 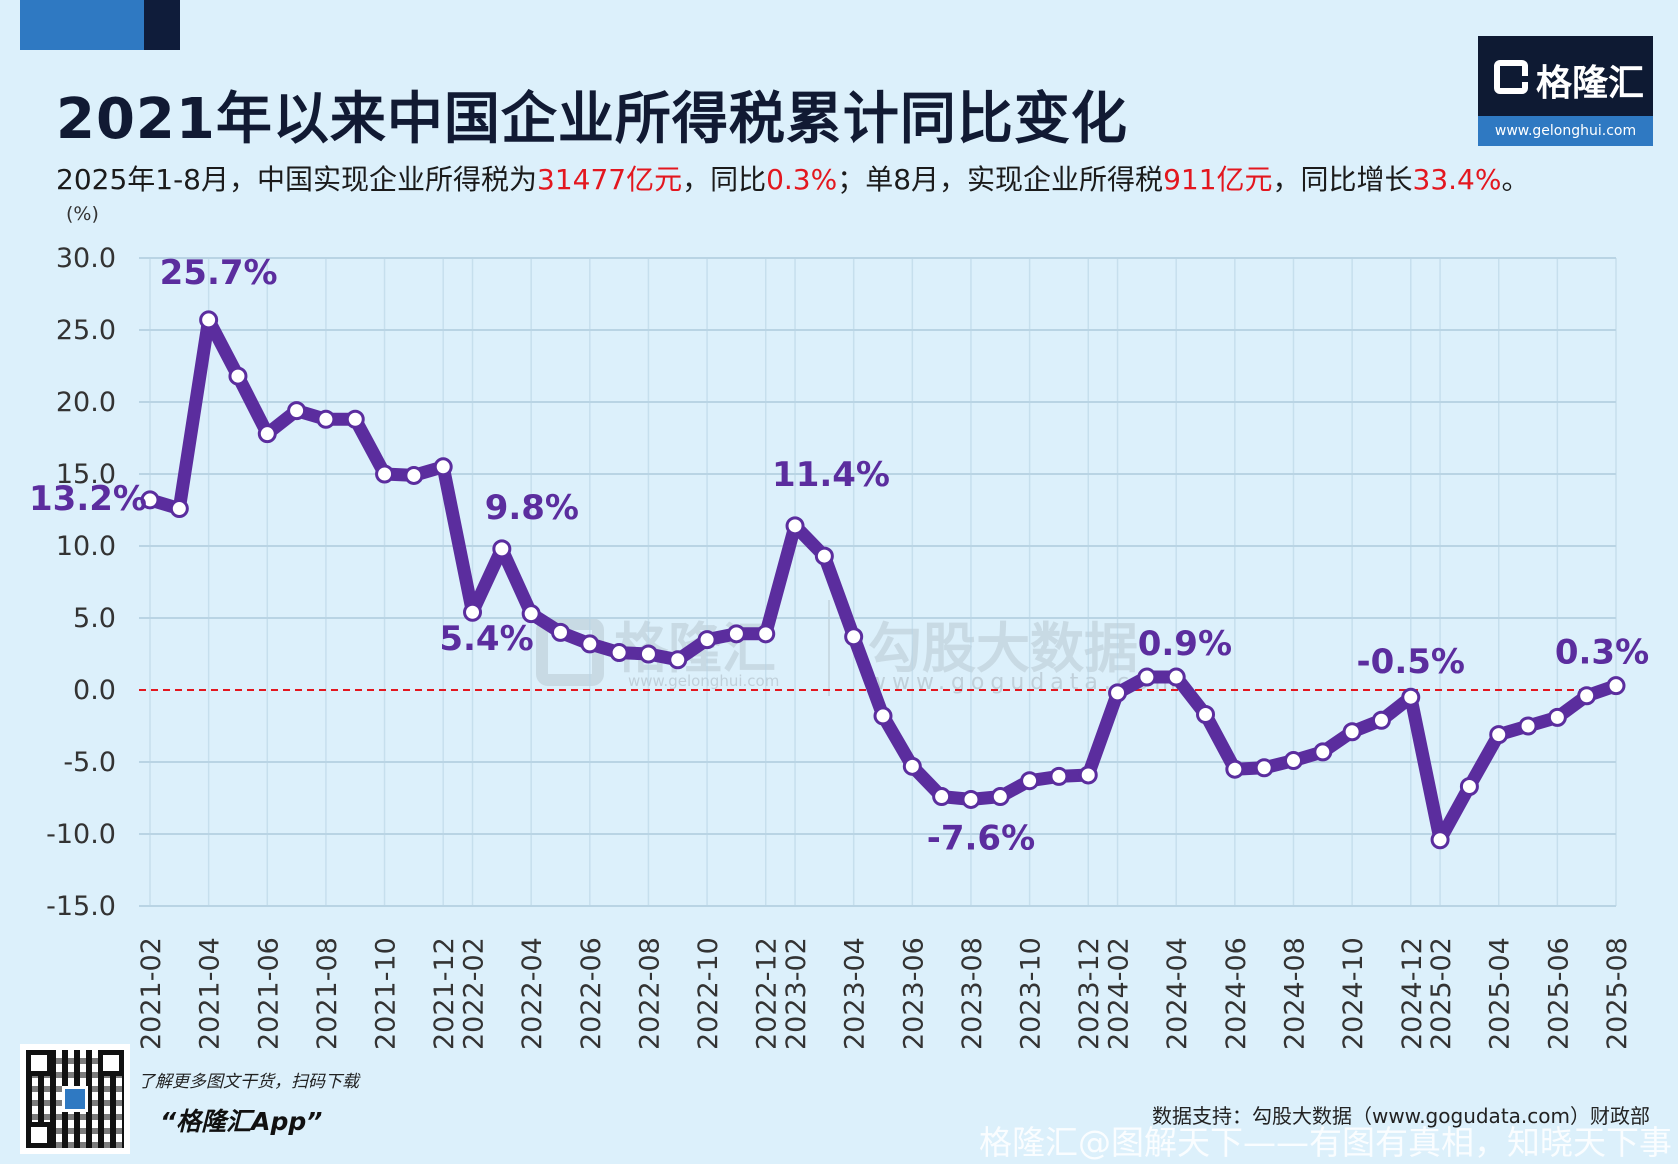 What do you see at coordinates (1185, 644) in the screenshot?
I see `data-label: 0.9%` at bounding box center [1185, 644].